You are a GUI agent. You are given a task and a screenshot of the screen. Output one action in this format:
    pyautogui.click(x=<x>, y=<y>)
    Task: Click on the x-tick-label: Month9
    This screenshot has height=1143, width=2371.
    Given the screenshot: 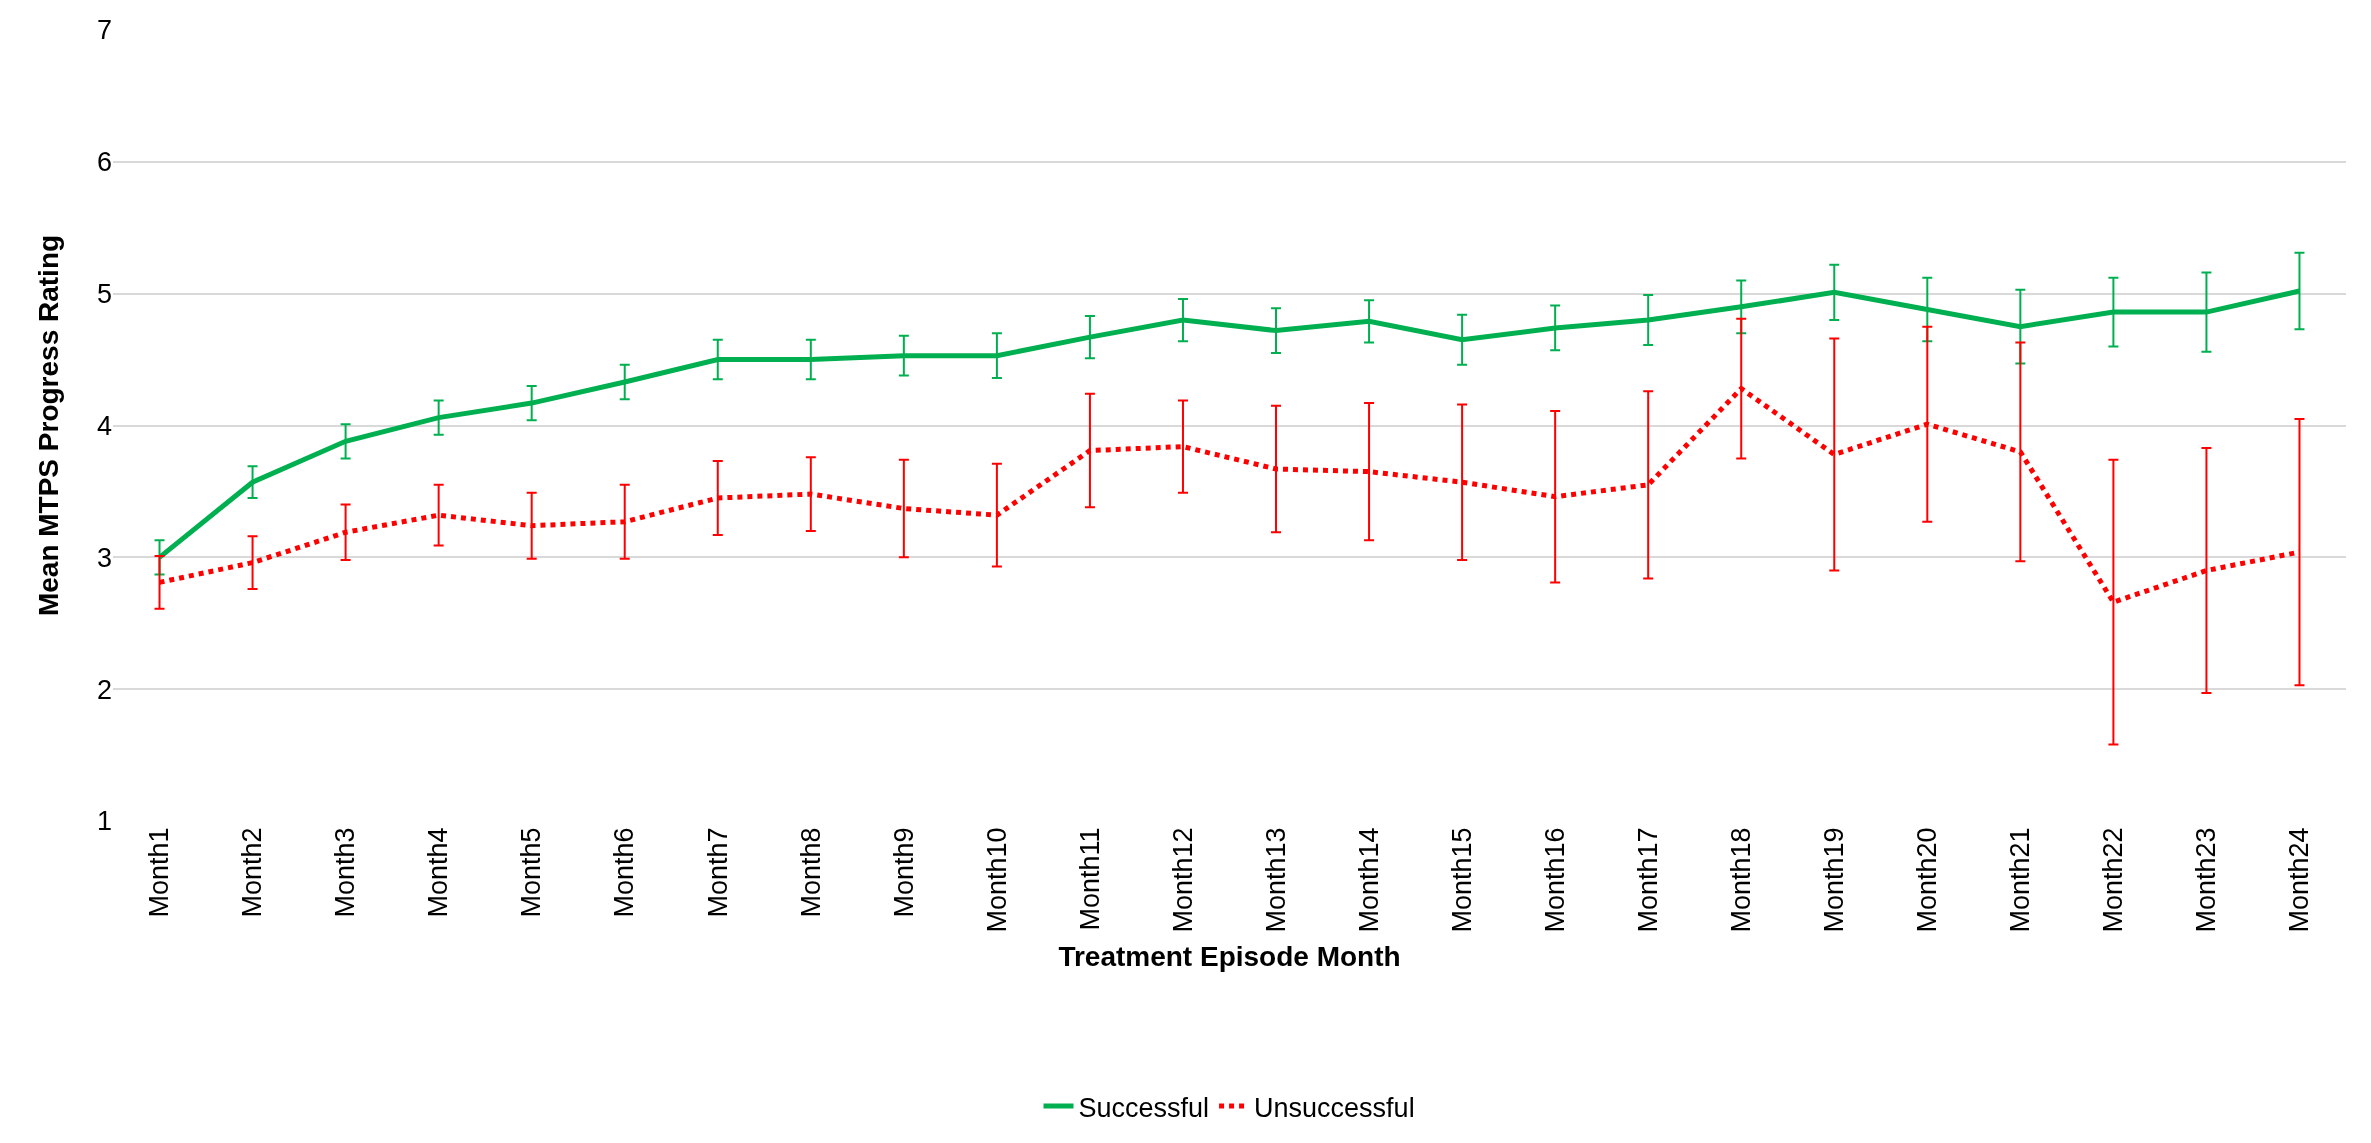 What is the action you would take?
    pyautogui.click(x=903, y=872)
    